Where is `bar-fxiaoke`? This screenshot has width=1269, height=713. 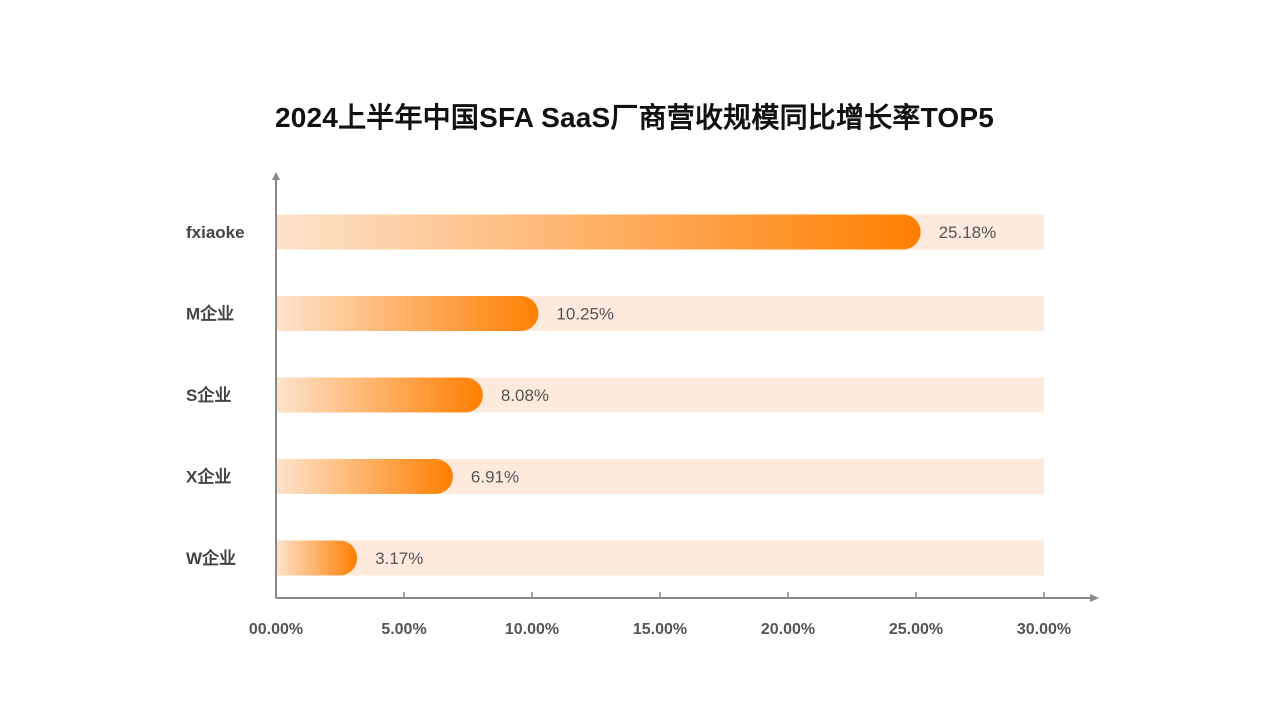
bar-fxiaoke is located at coordinates (598, 232).